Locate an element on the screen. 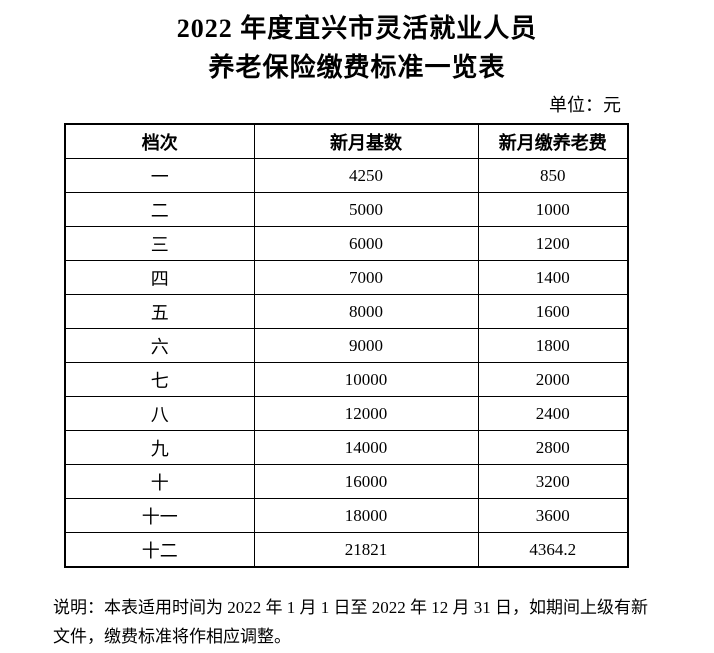 This screenshot has height=653, width=714. grade-cell: 二 is located at coordinates (159, 209).